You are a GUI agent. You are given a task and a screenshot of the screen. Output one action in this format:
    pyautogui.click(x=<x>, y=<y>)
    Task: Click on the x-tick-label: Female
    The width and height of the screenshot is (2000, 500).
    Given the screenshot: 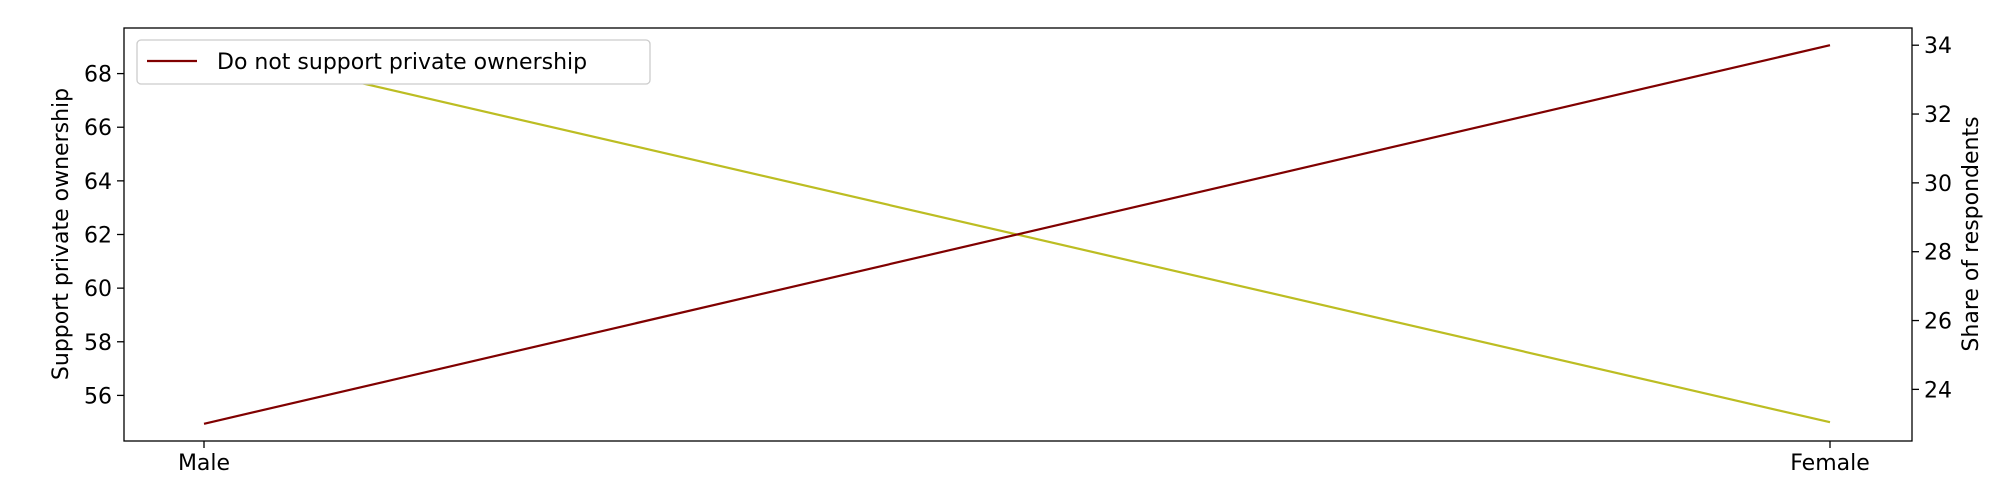 What is the action you would take?
    pyautogui.click(x=1830, y=463)
    